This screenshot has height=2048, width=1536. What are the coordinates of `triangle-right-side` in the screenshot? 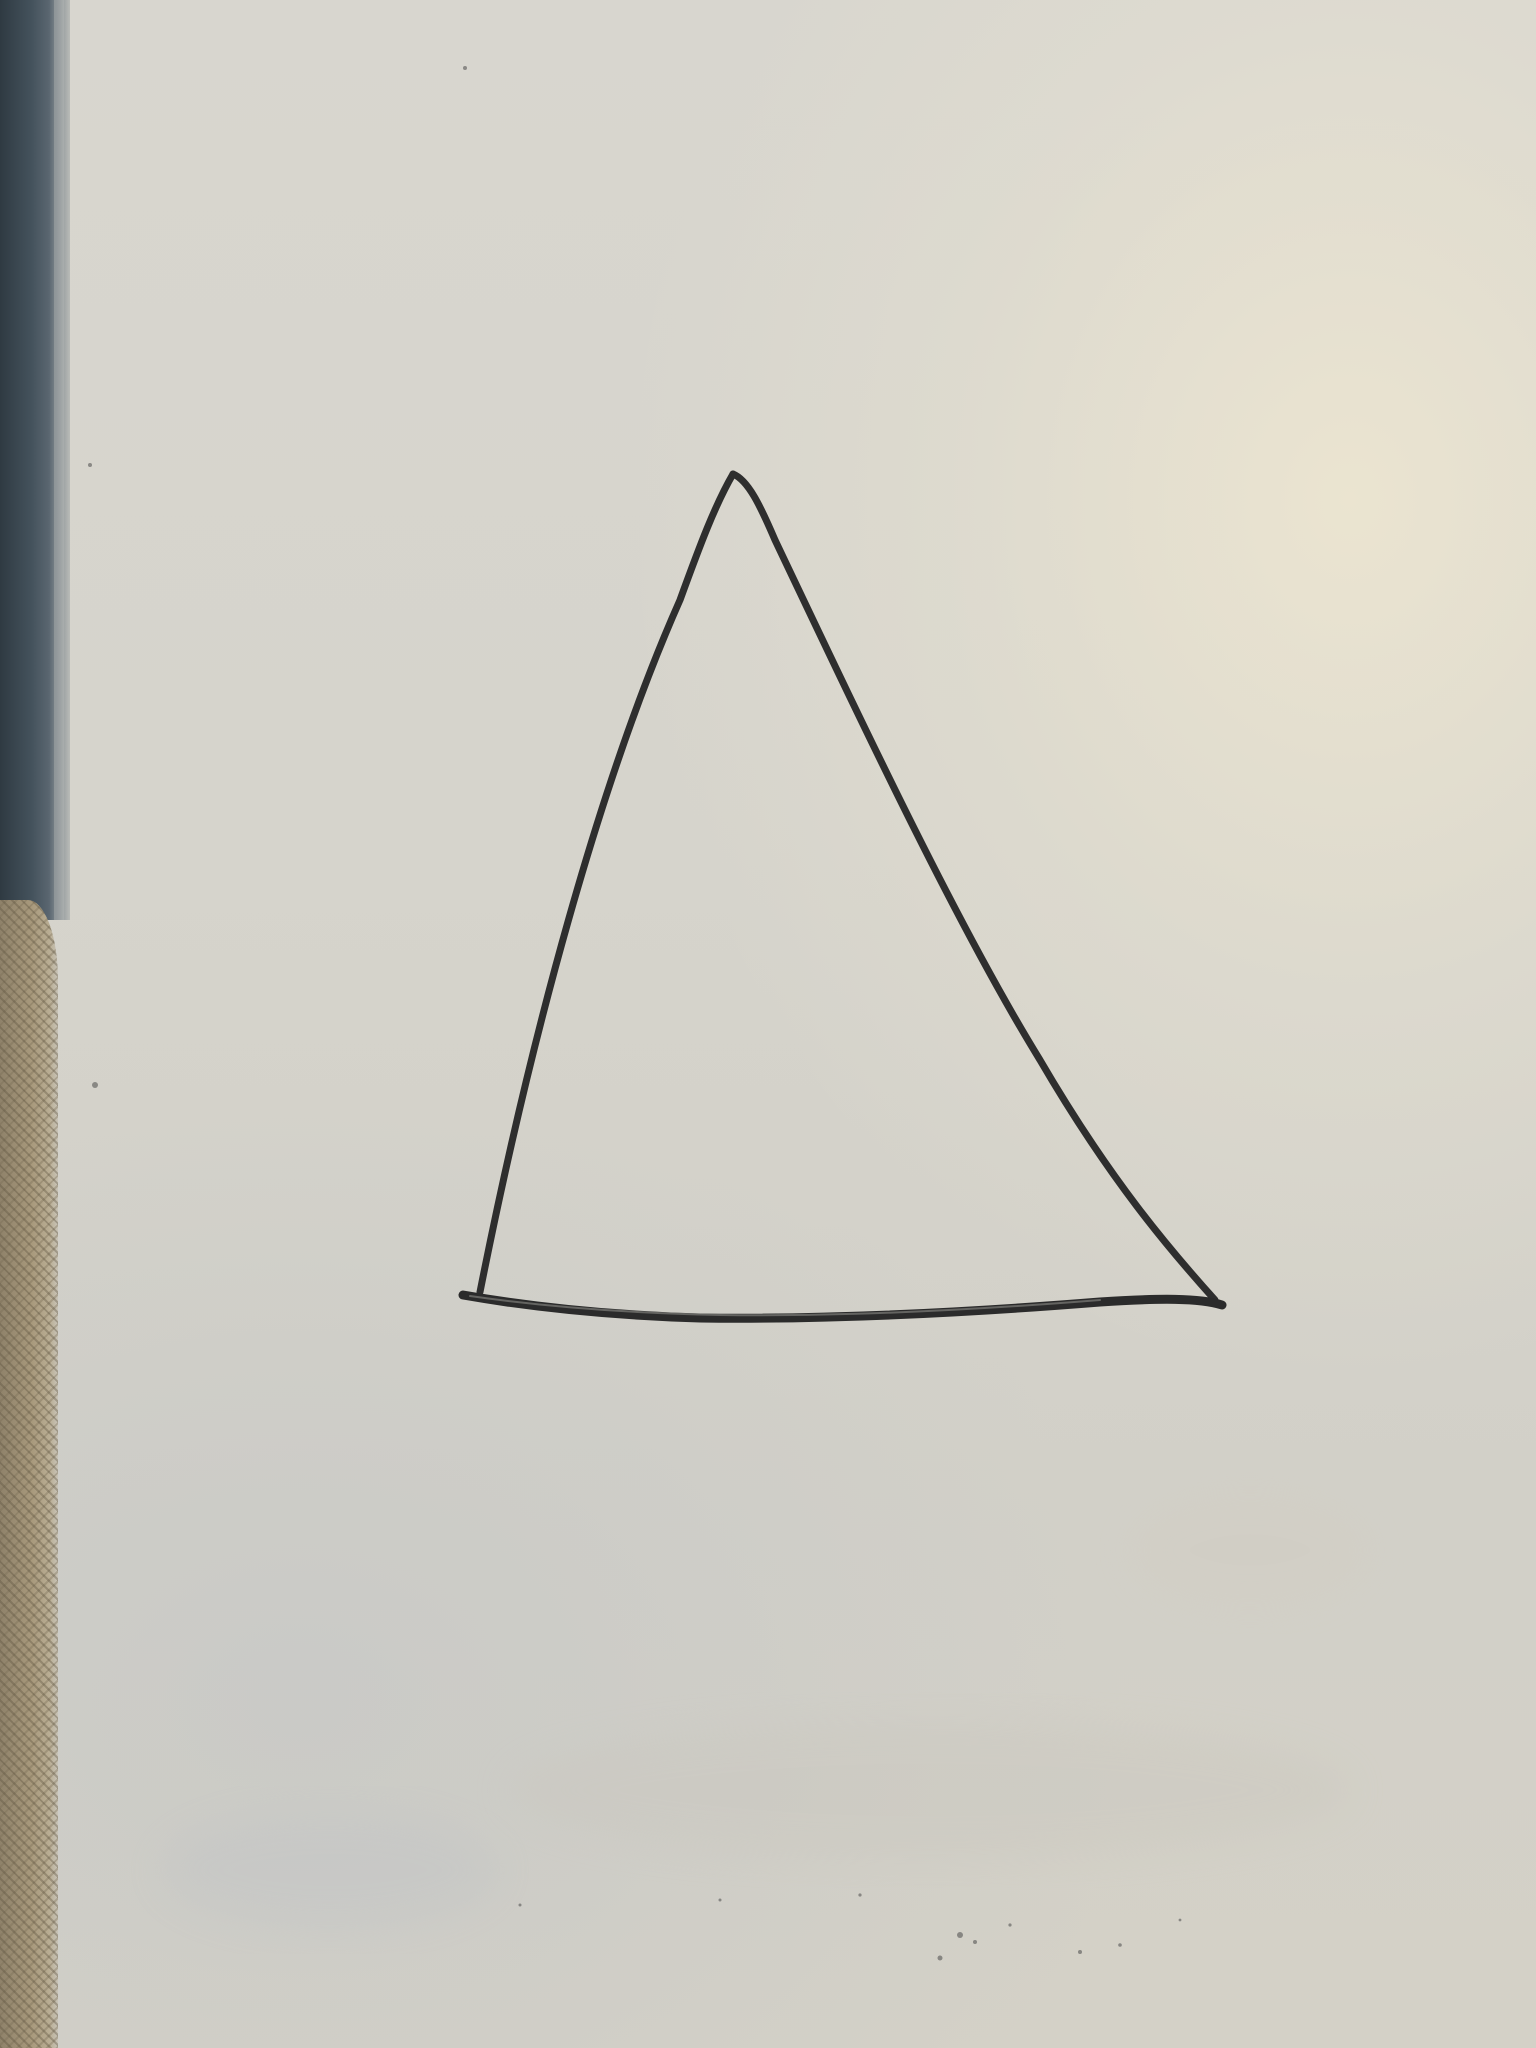 It's located at (974, 887).